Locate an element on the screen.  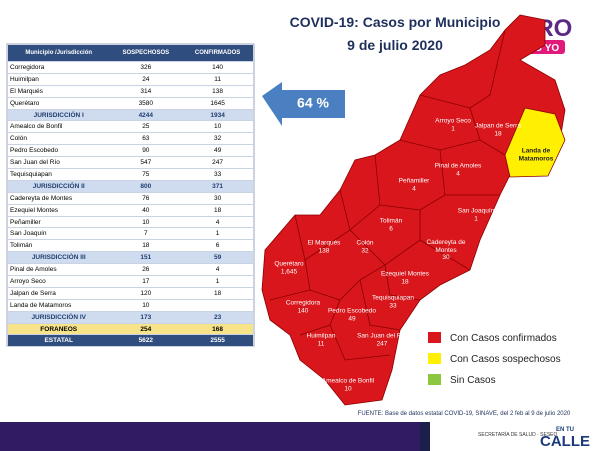
table-cell: 59 is located at coordinates (217, 258).